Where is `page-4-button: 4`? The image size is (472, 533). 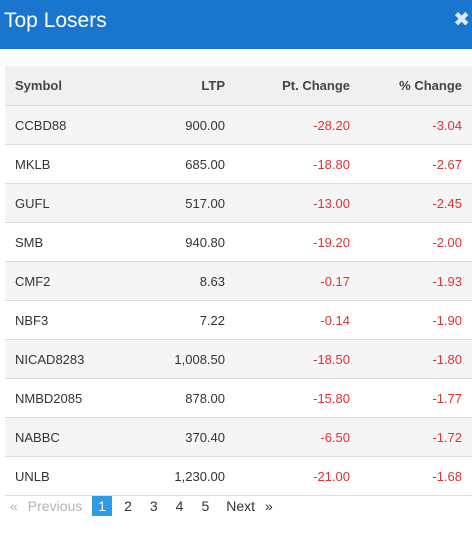 page-4-button: 4 is located at coordinates (179, 506).